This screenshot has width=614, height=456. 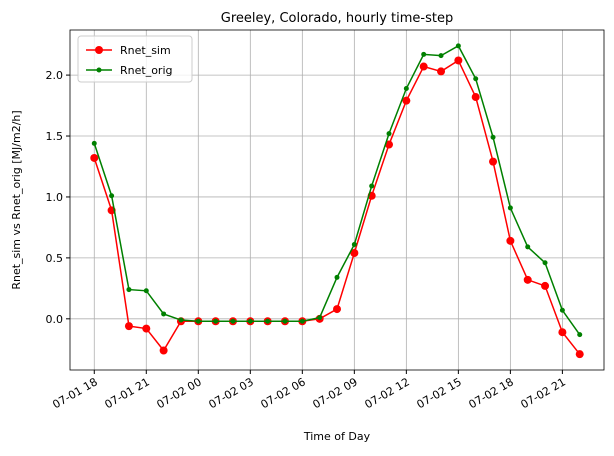 I want to click on x-tick-label: 07-01 21, so click(x=126, y=393).